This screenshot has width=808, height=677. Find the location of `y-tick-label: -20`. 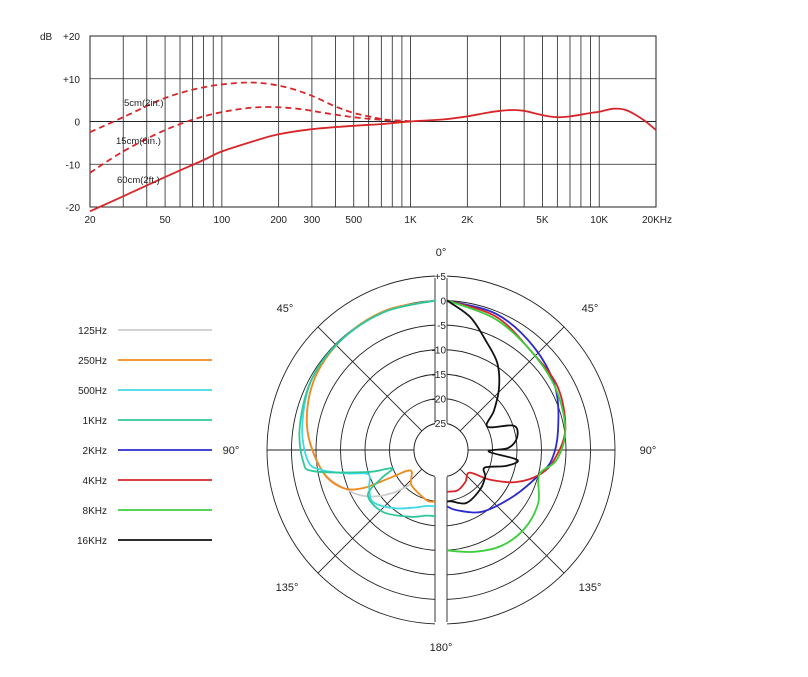

y-tick-label: -20 is located at coordinates (73, 208).